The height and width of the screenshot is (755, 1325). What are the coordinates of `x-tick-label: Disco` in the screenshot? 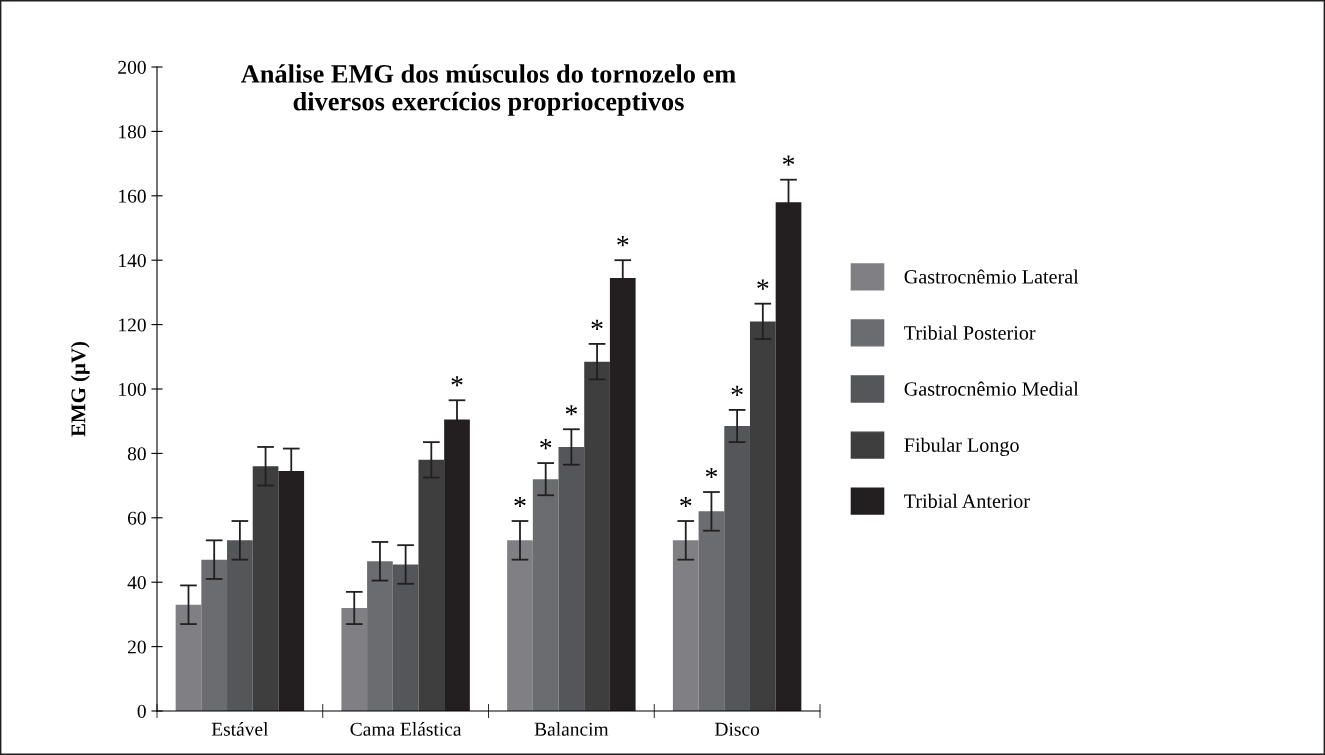 It's located at (737, 729).